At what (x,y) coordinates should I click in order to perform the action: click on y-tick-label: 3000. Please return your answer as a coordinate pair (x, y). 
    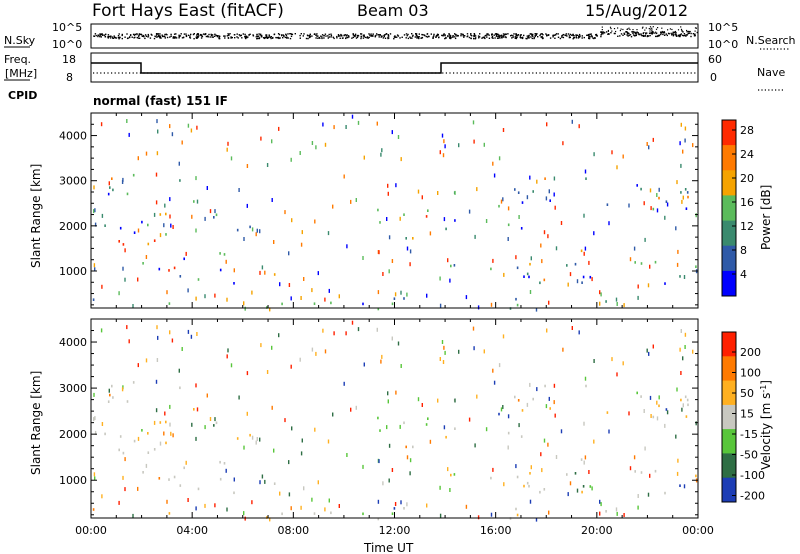
    Looking at the image, I should click on (73, 181).